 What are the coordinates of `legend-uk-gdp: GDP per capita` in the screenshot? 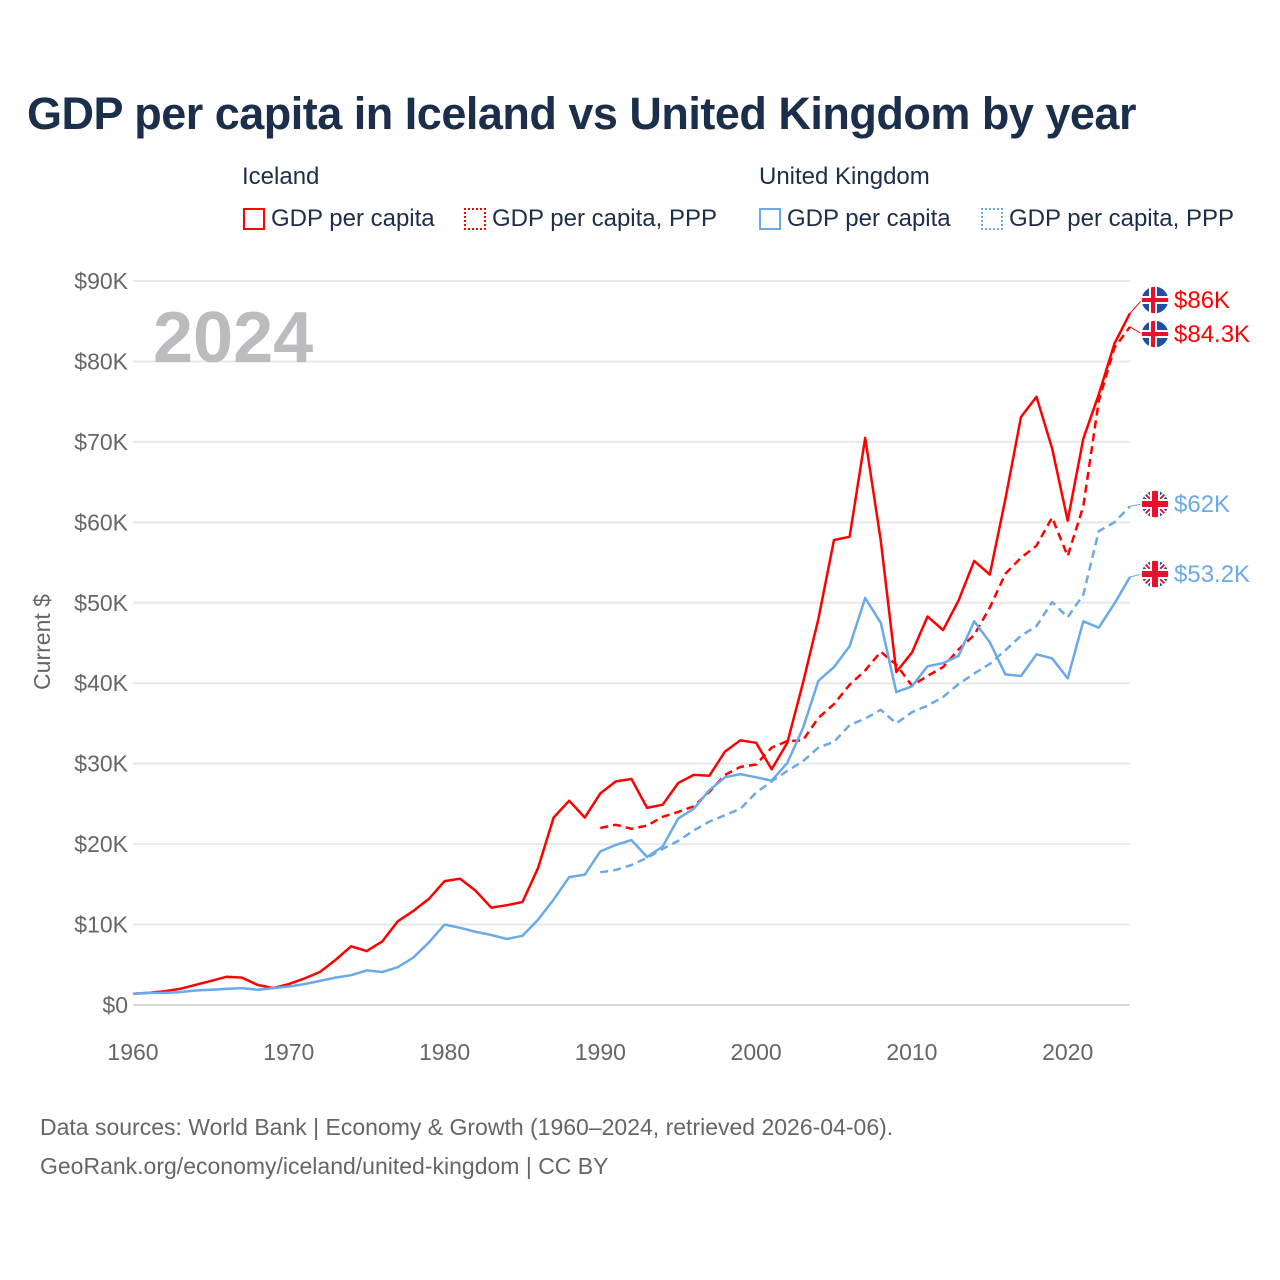 It's located at (855, 219).